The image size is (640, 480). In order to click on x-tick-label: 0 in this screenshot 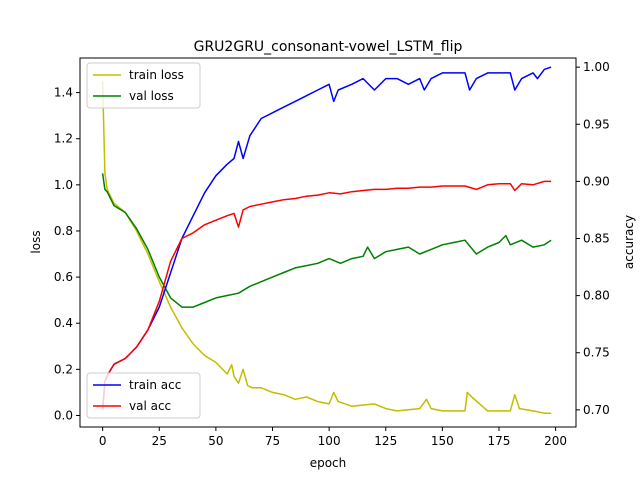, I will do `click(103, 441)`.